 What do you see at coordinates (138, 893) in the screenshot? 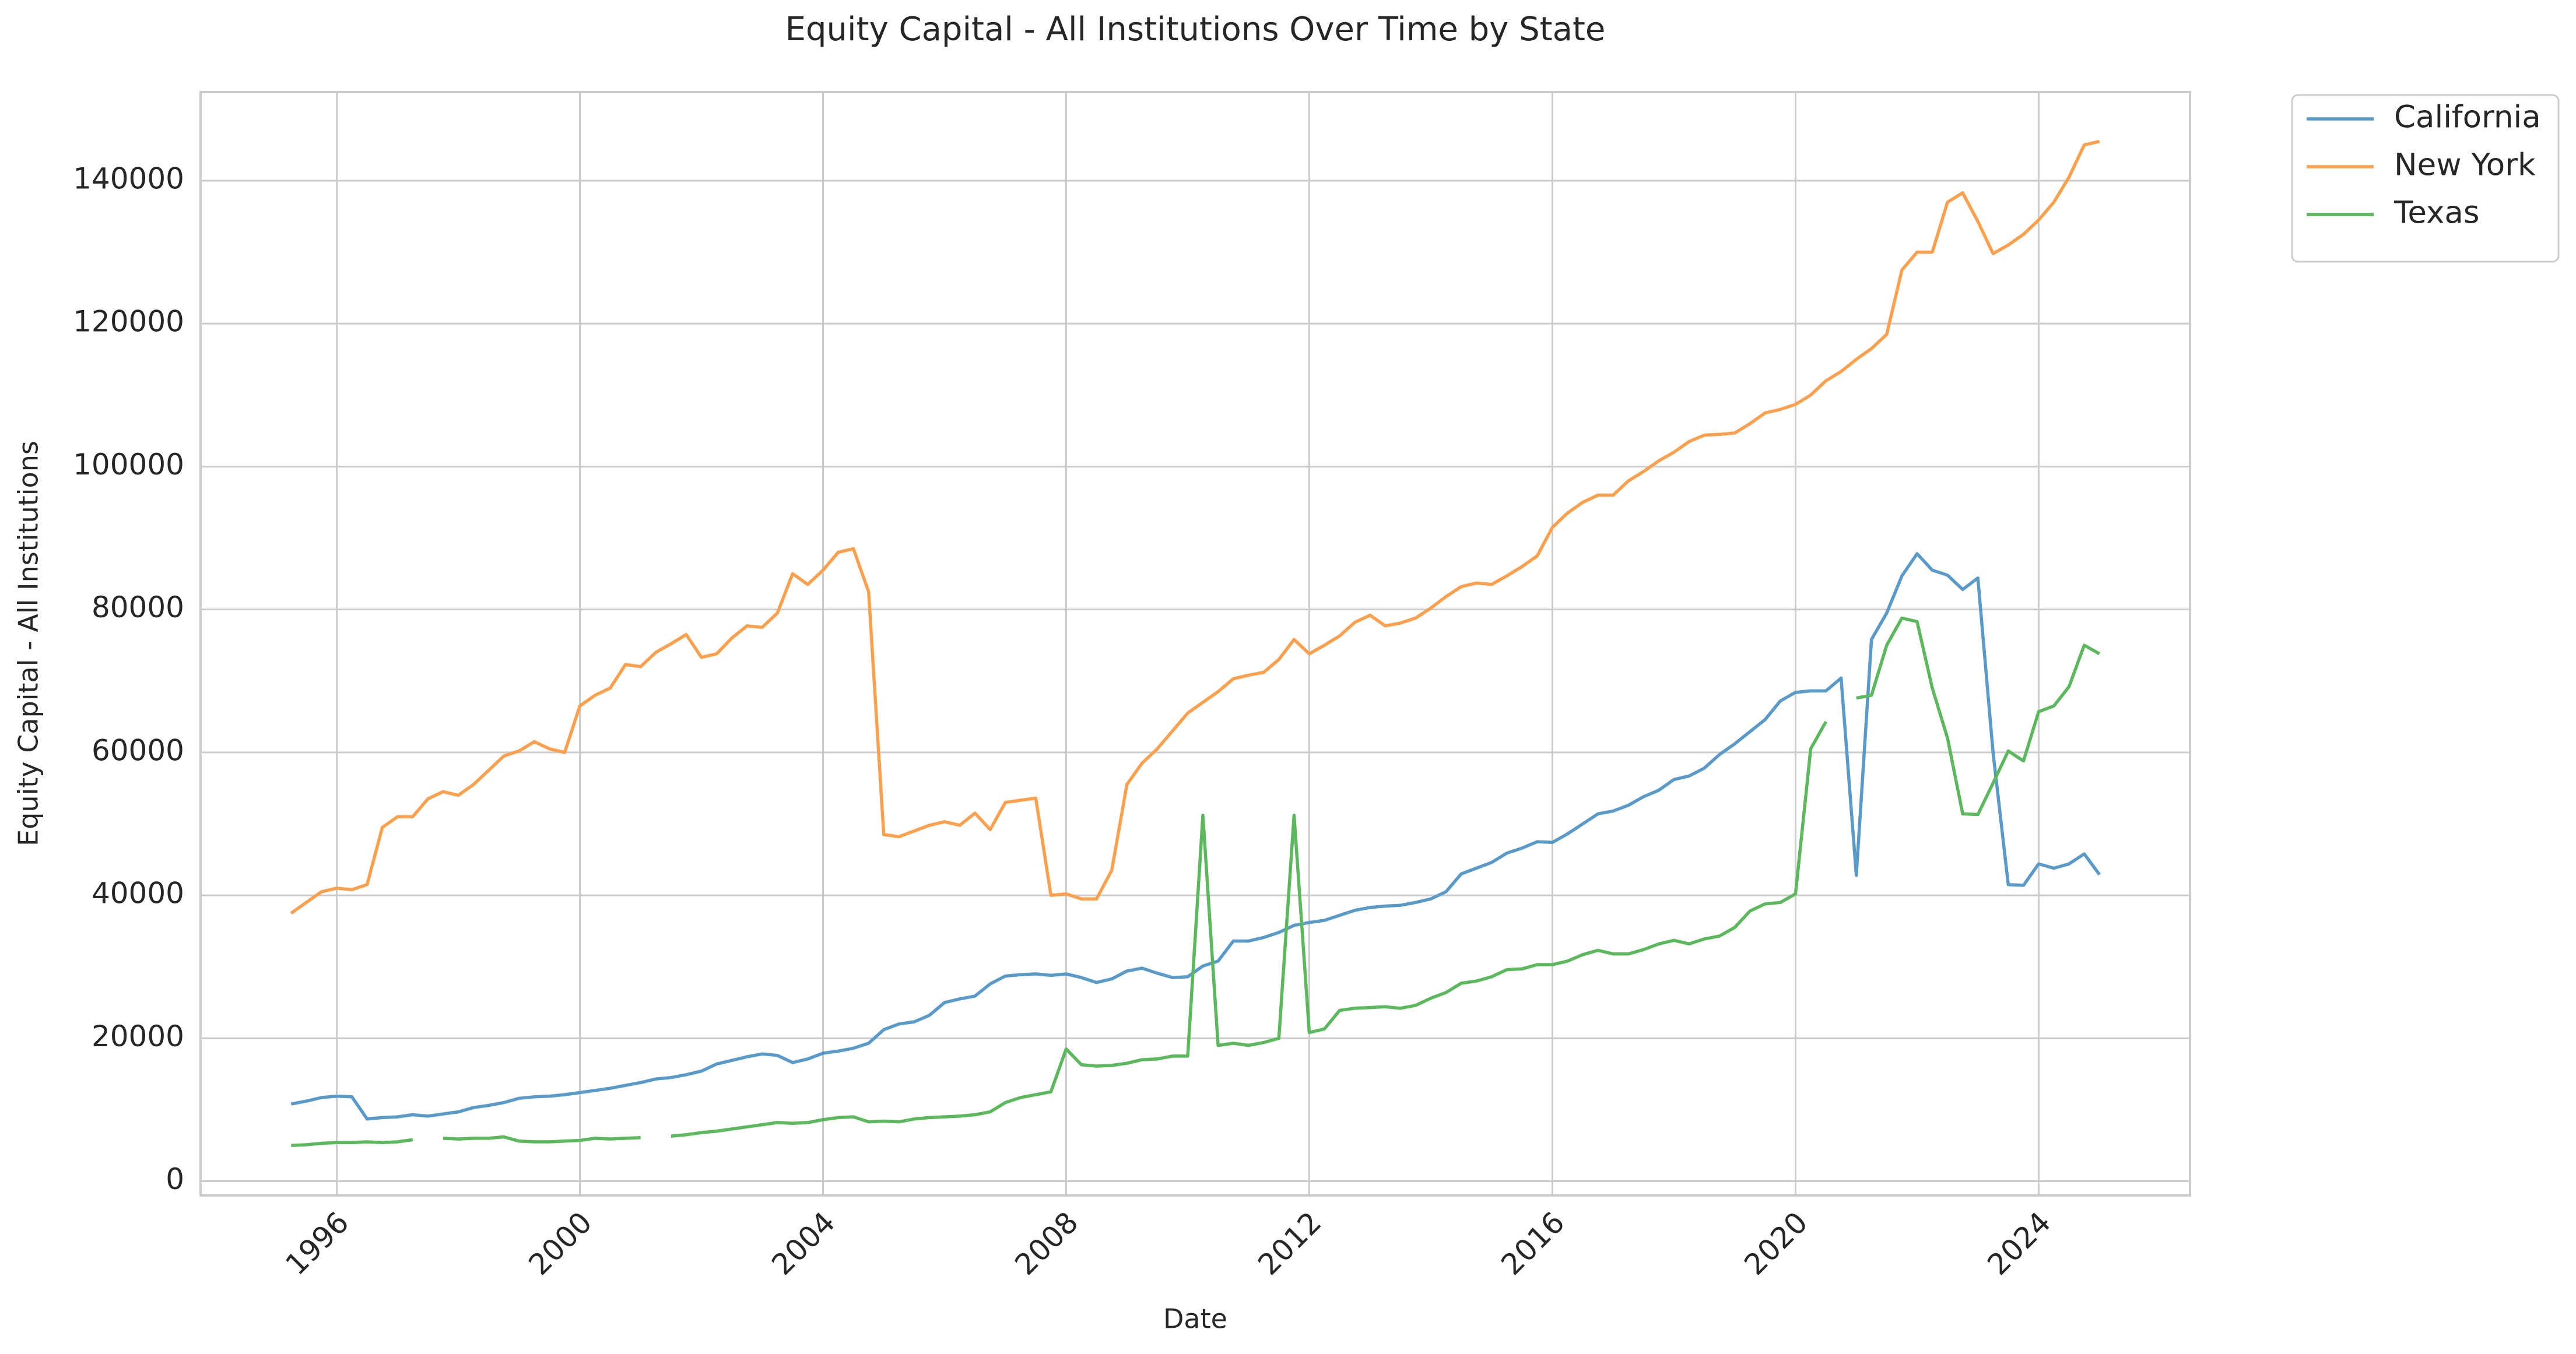
I see `y-tick-label: 40000` at bounding box center [138, 893].